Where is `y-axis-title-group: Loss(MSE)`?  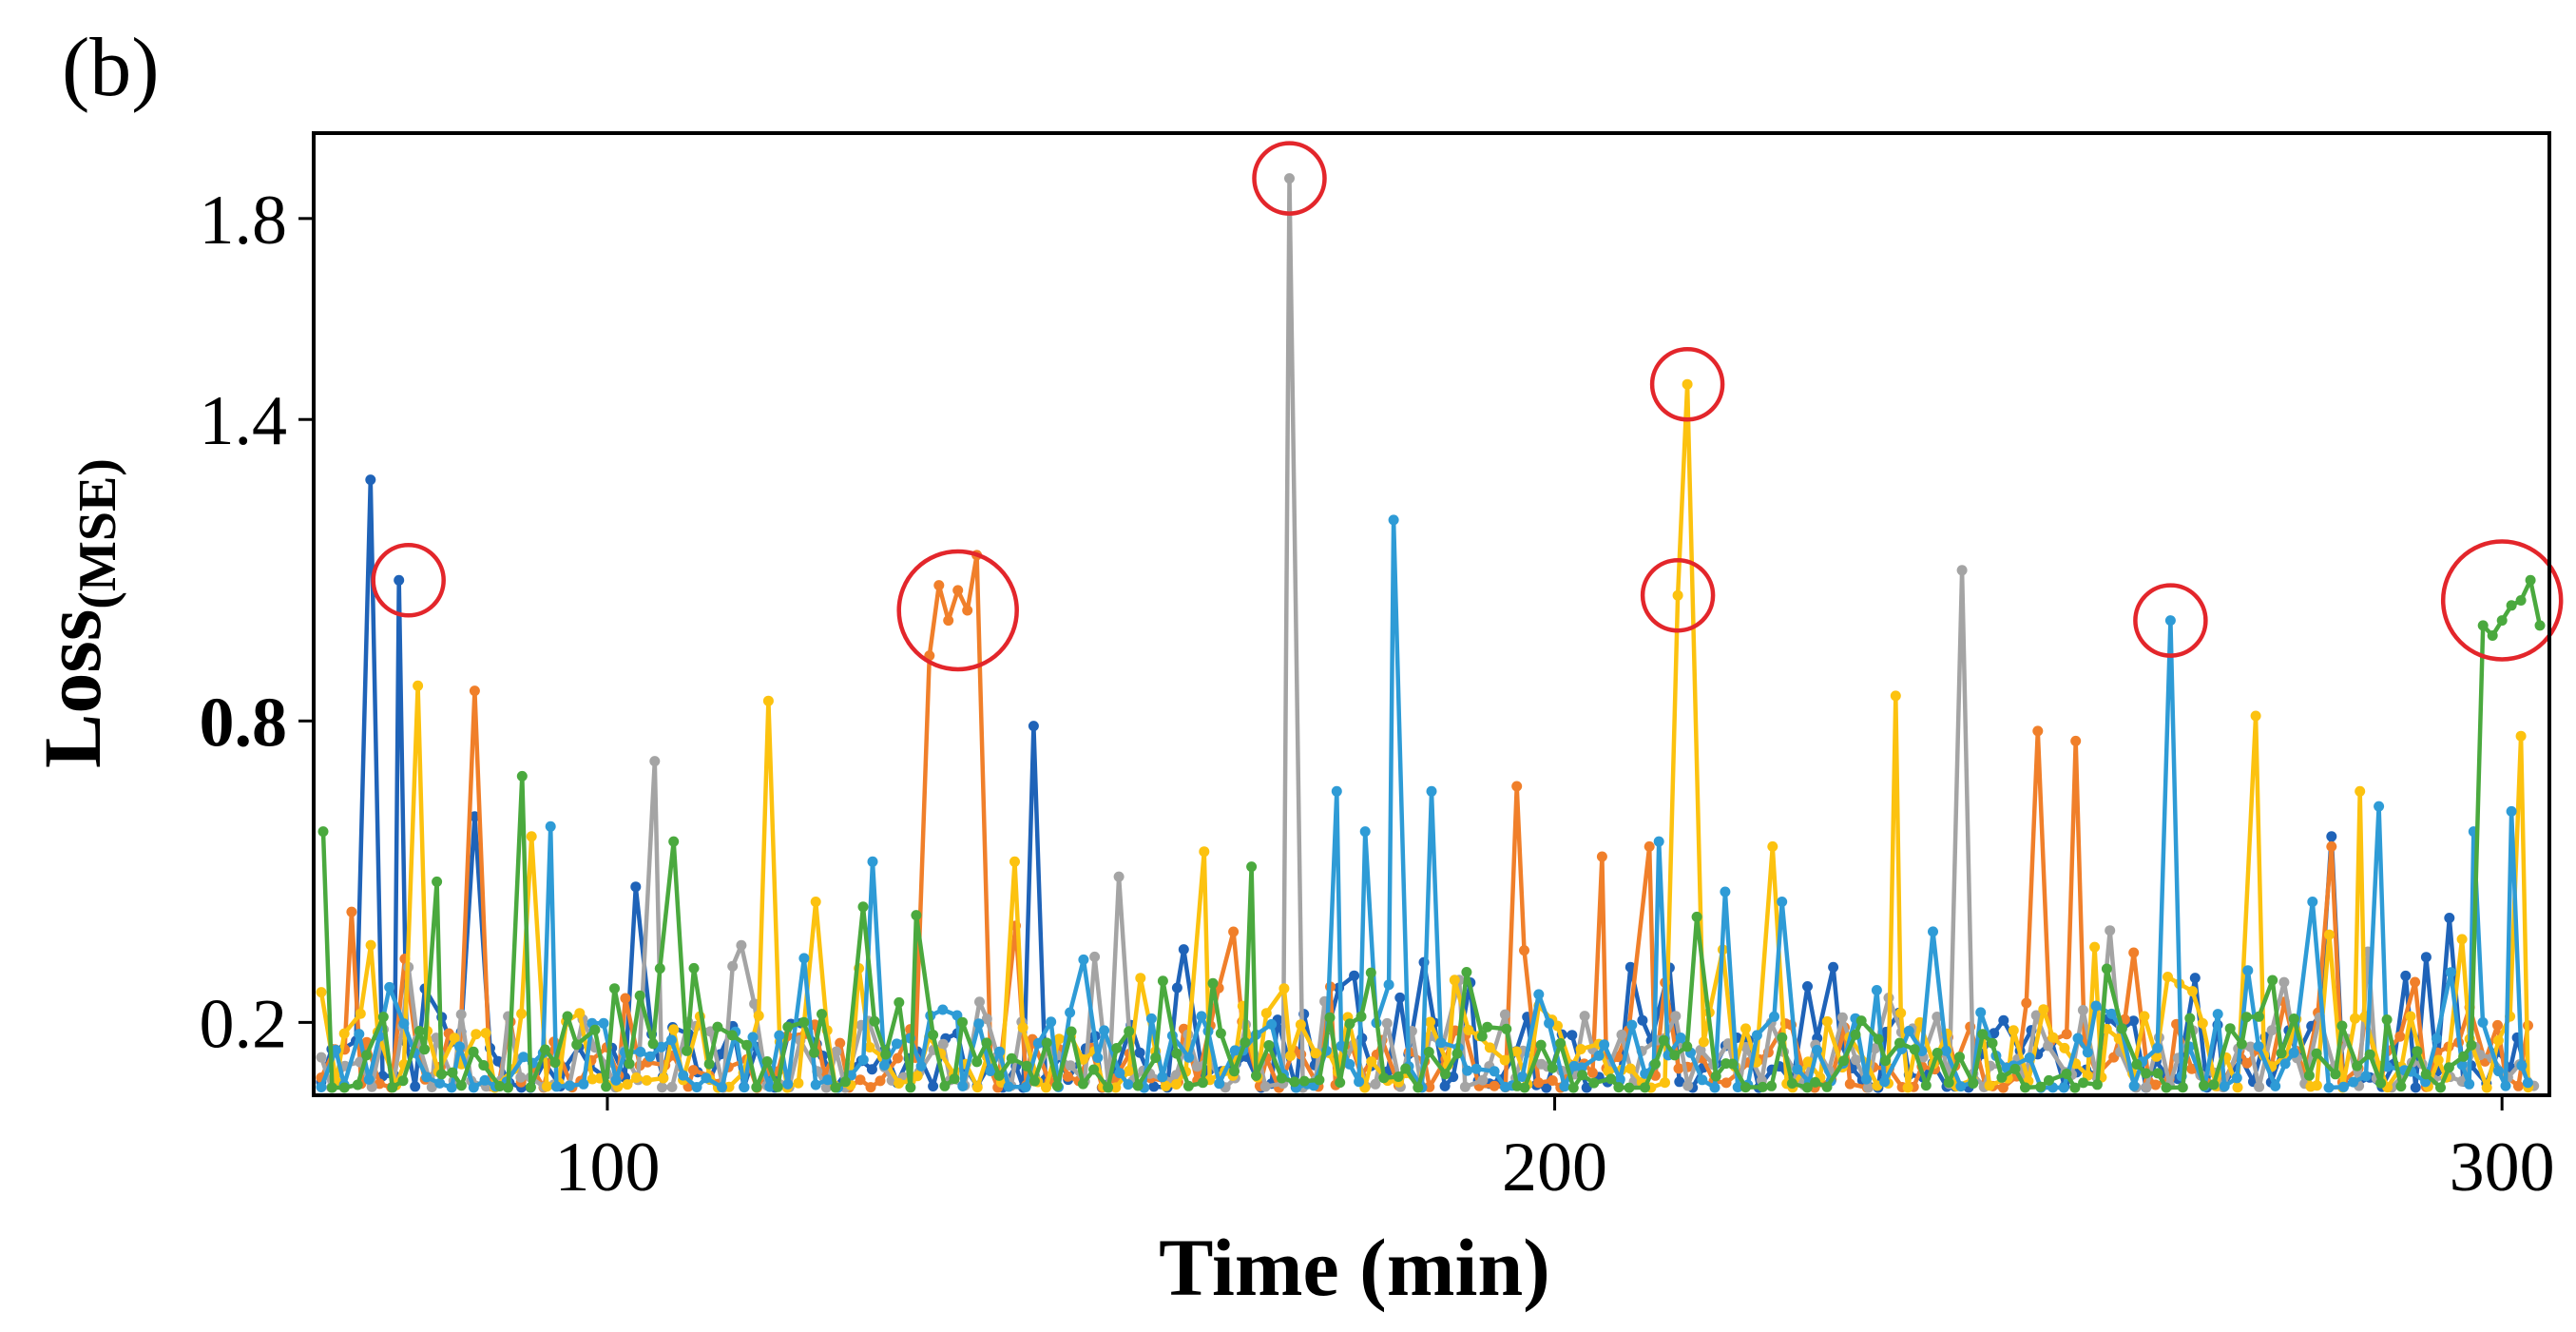
y-axis-title-group: Loss(MSE) is located at coordinates (77, 613).